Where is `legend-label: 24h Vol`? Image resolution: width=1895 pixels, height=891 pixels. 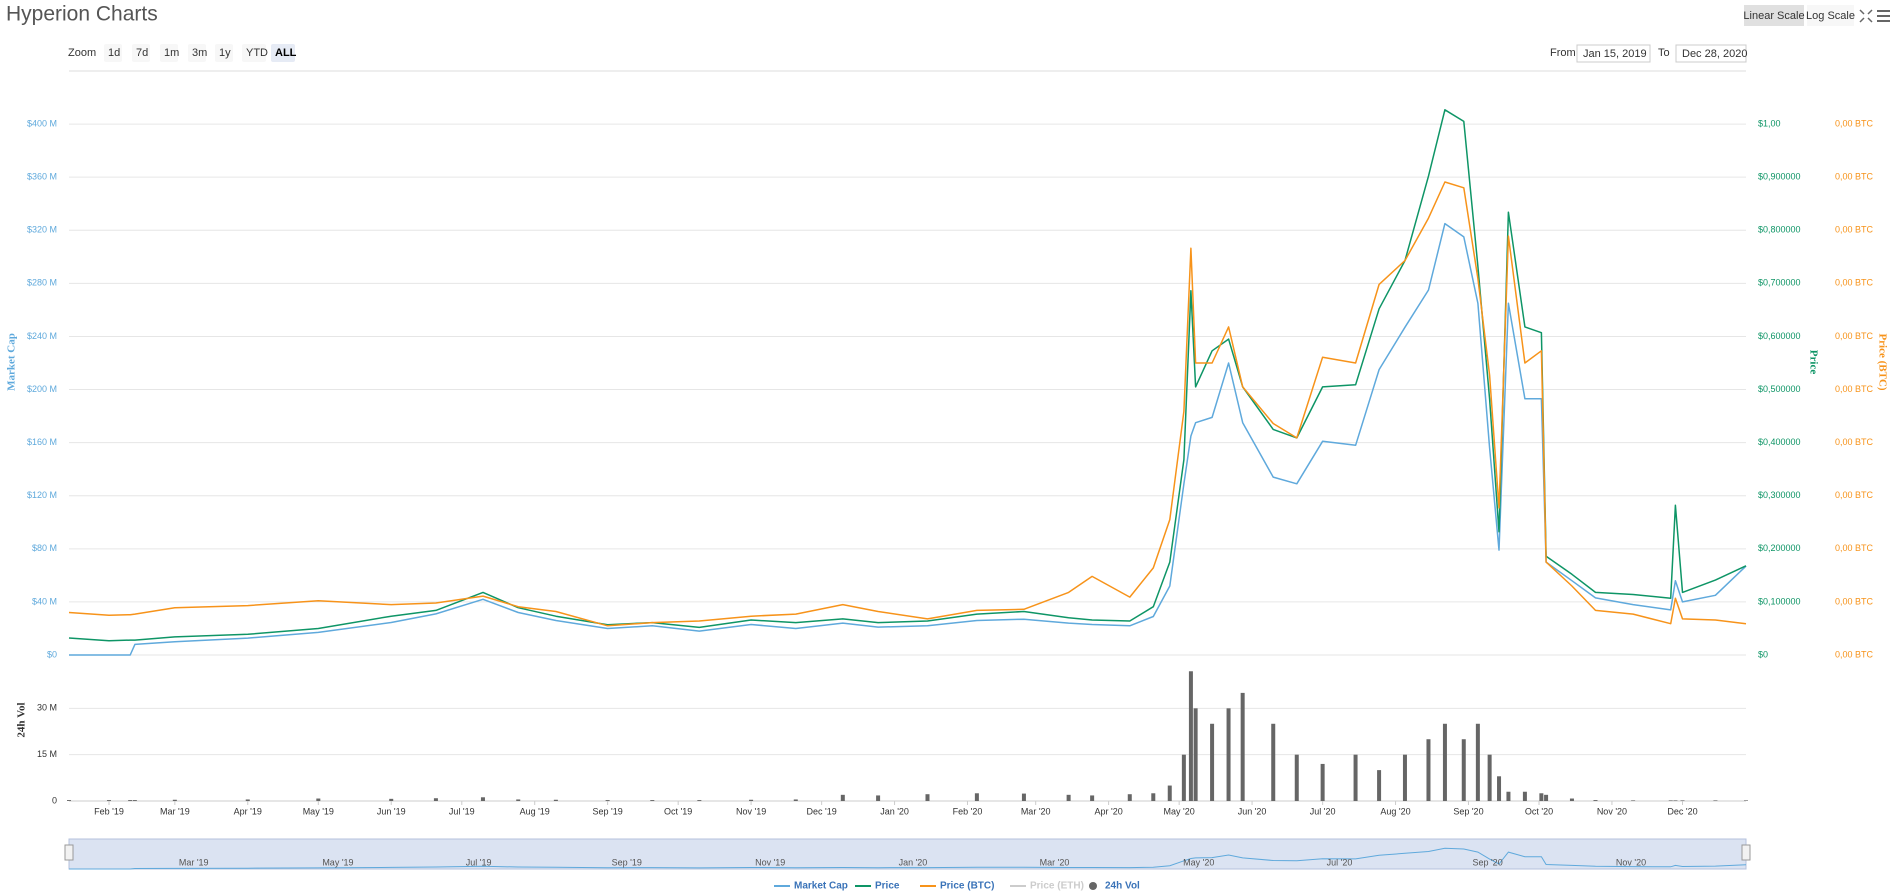
legend-label: 24h Vol is located at coordinates (1122, 886).